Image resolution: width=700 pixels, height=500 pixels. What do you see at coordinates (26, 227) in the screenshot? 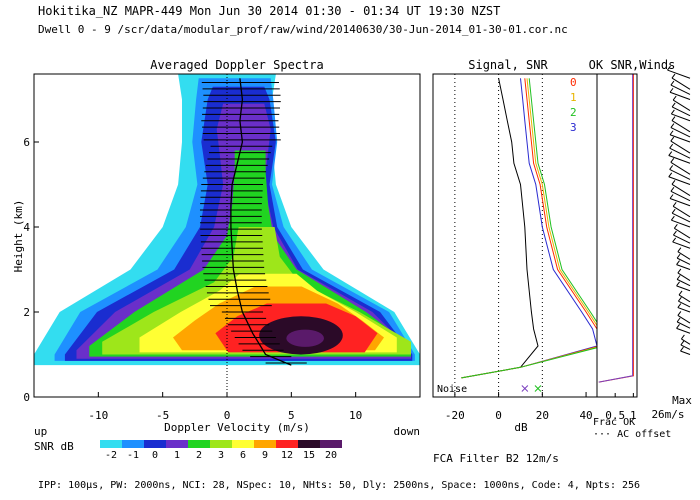
I see `spectra-y-tick-label: 4` at bounding box center [26, 227].